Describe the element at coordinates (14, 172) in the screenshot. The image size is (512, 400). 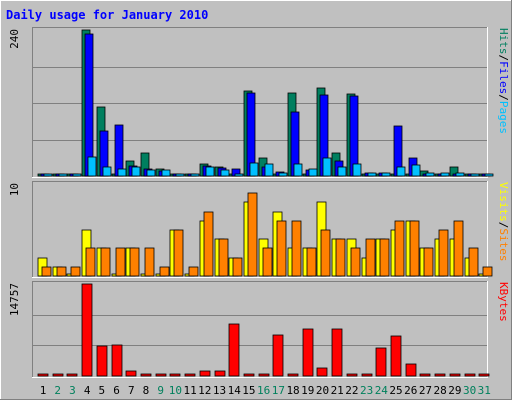
I see `y-axis-labels: 240 10 14757` at that location.